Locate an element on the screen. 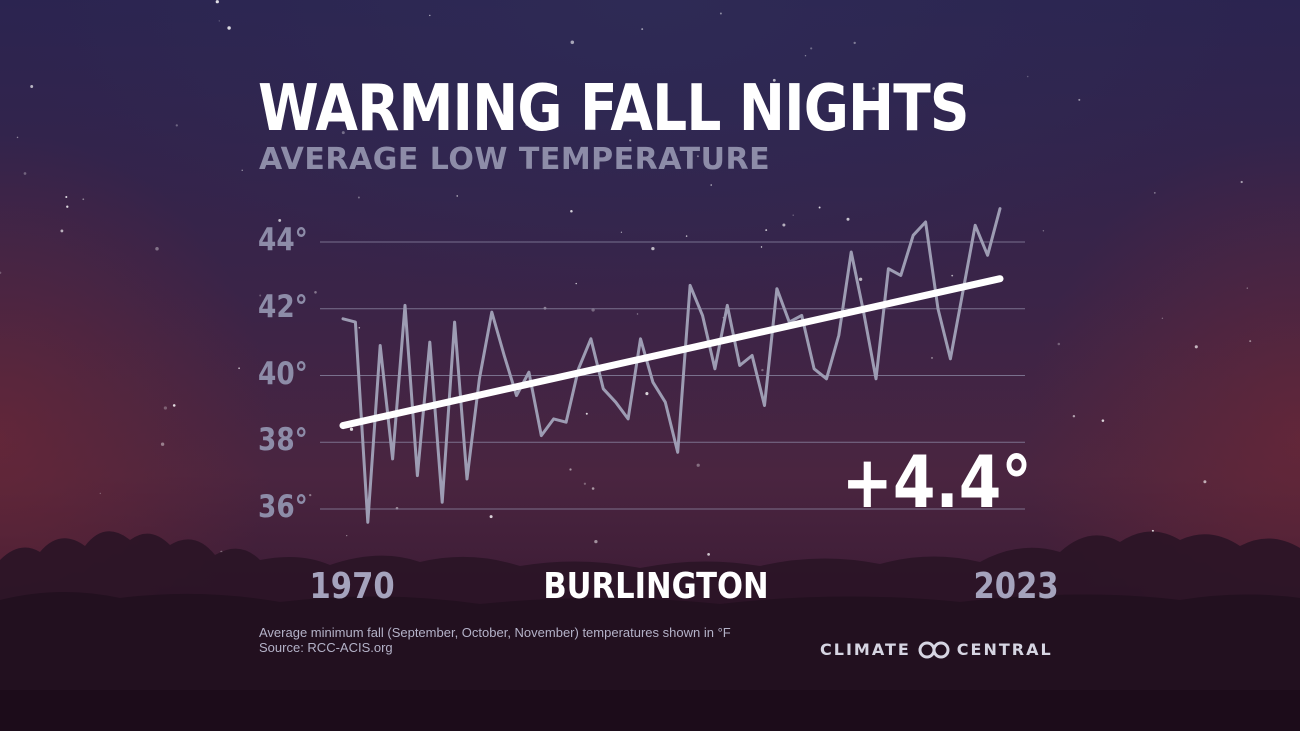 The image size is (1300, 731). chart-title: WARMING FALL NIGHTS is located at coordinates (614, 109).